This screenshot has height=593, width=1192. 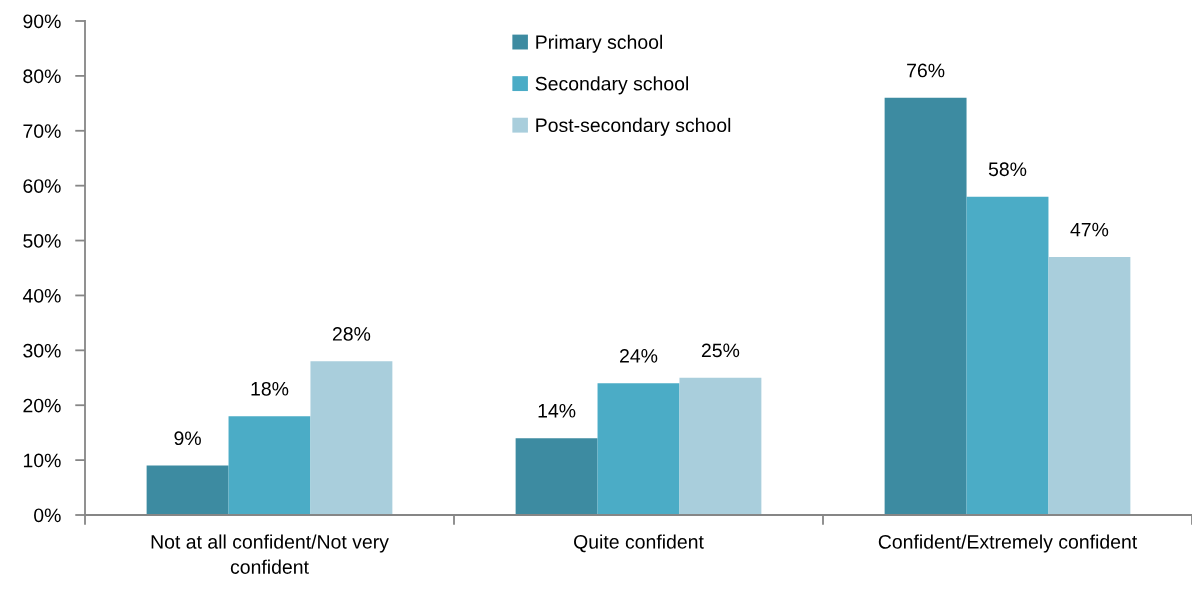 I want to click on legend-label: Primary school, so click(x=599, y=43).